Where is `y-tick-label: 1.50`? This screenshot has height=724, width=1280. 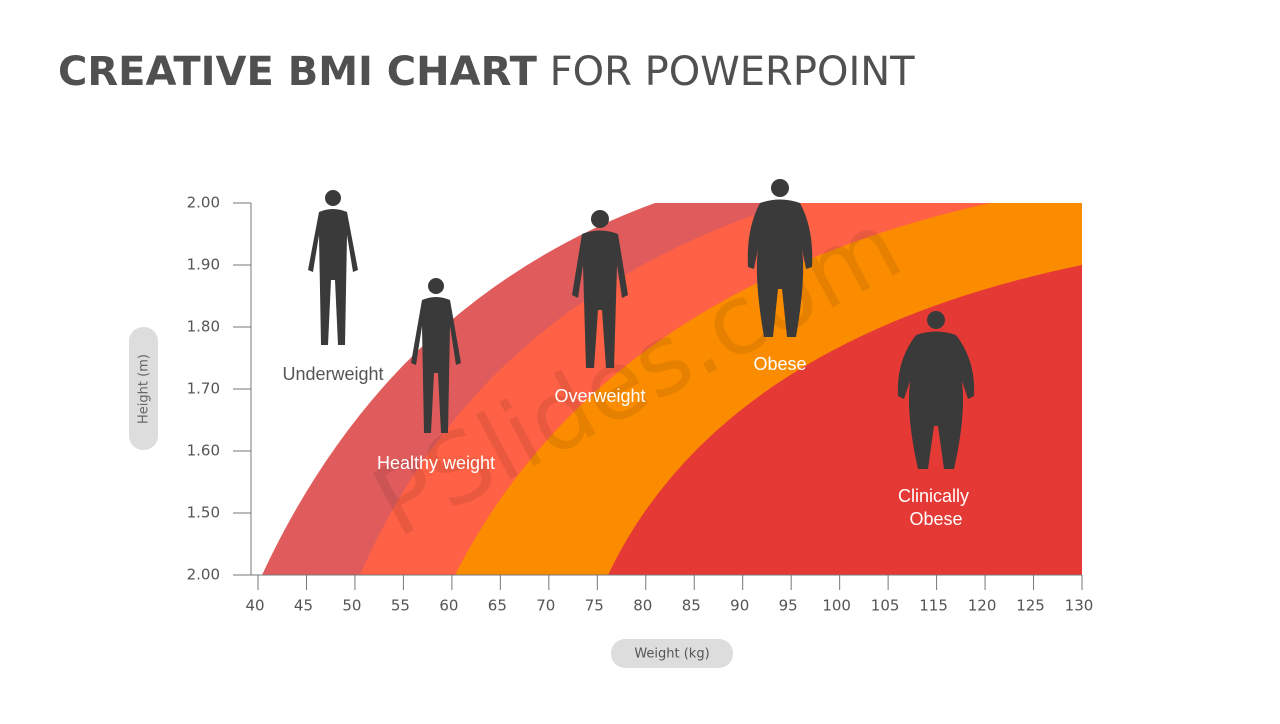 y-tick-label: 1.50 is located at coordinates (203, 513).